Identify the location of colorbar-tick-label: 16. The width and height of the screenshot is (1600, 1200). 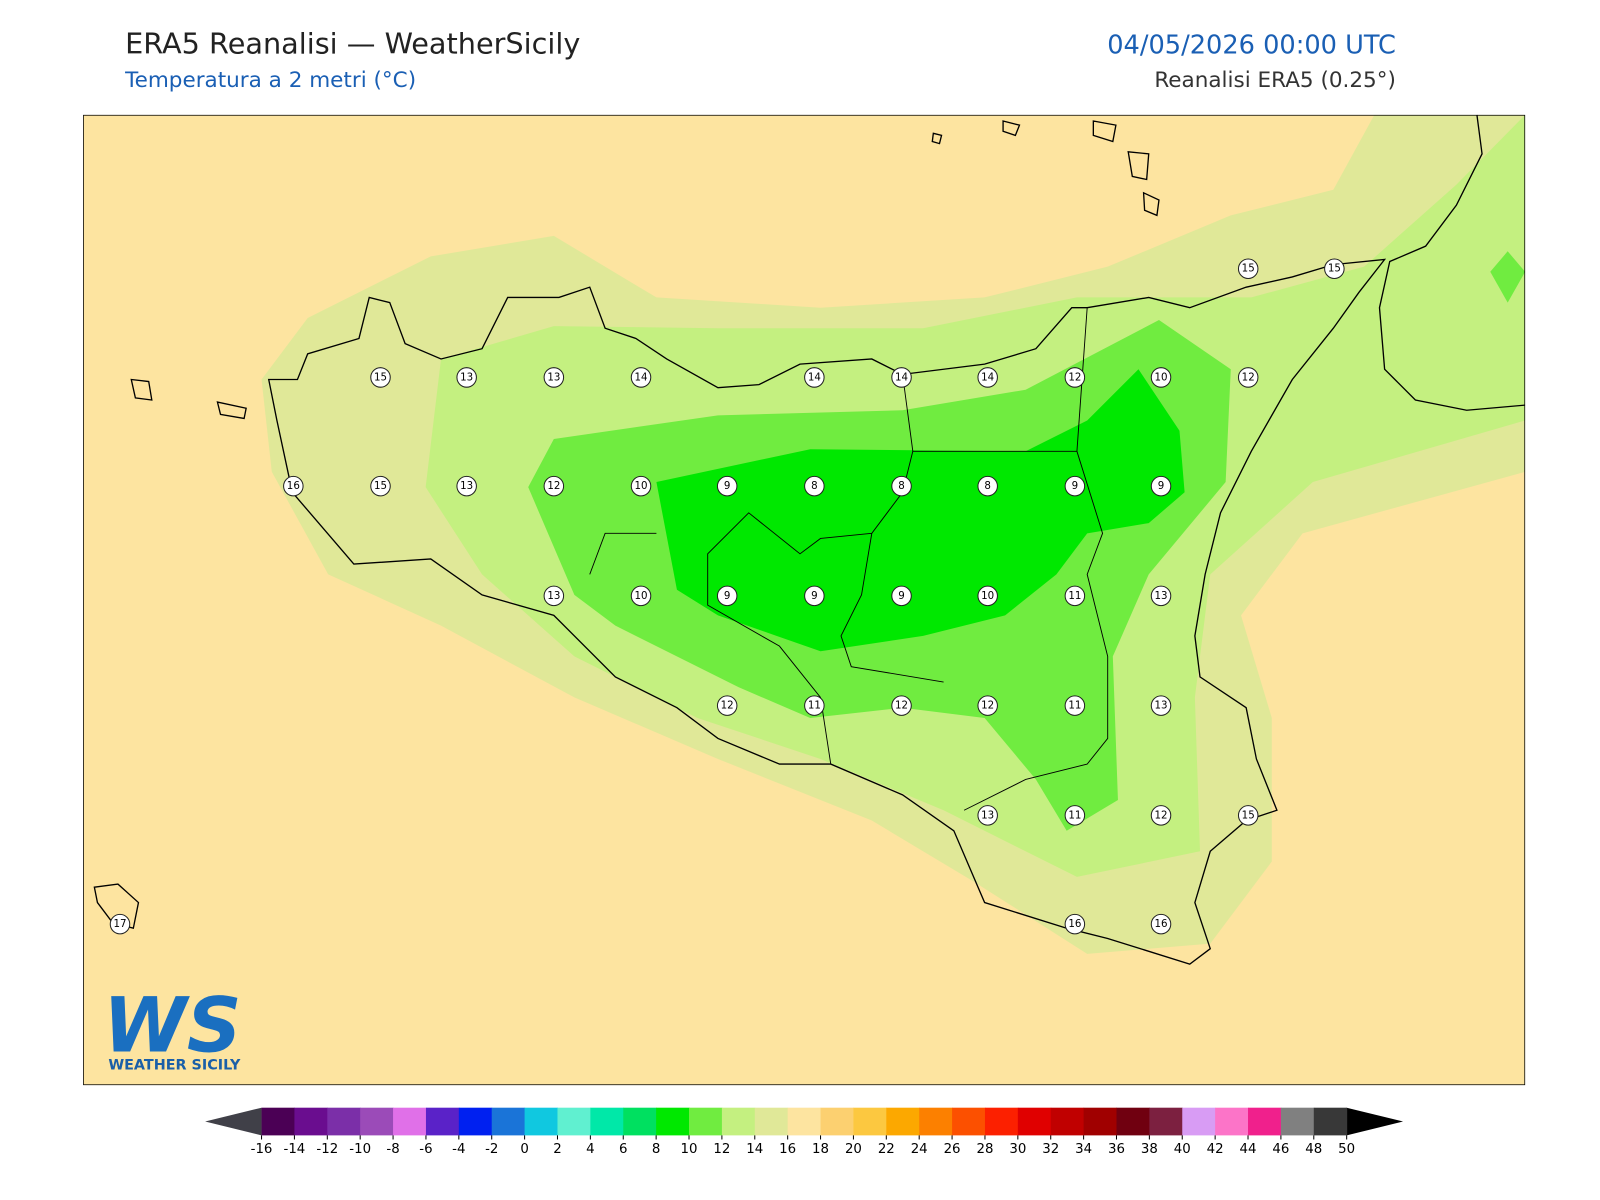
(787, 1149).